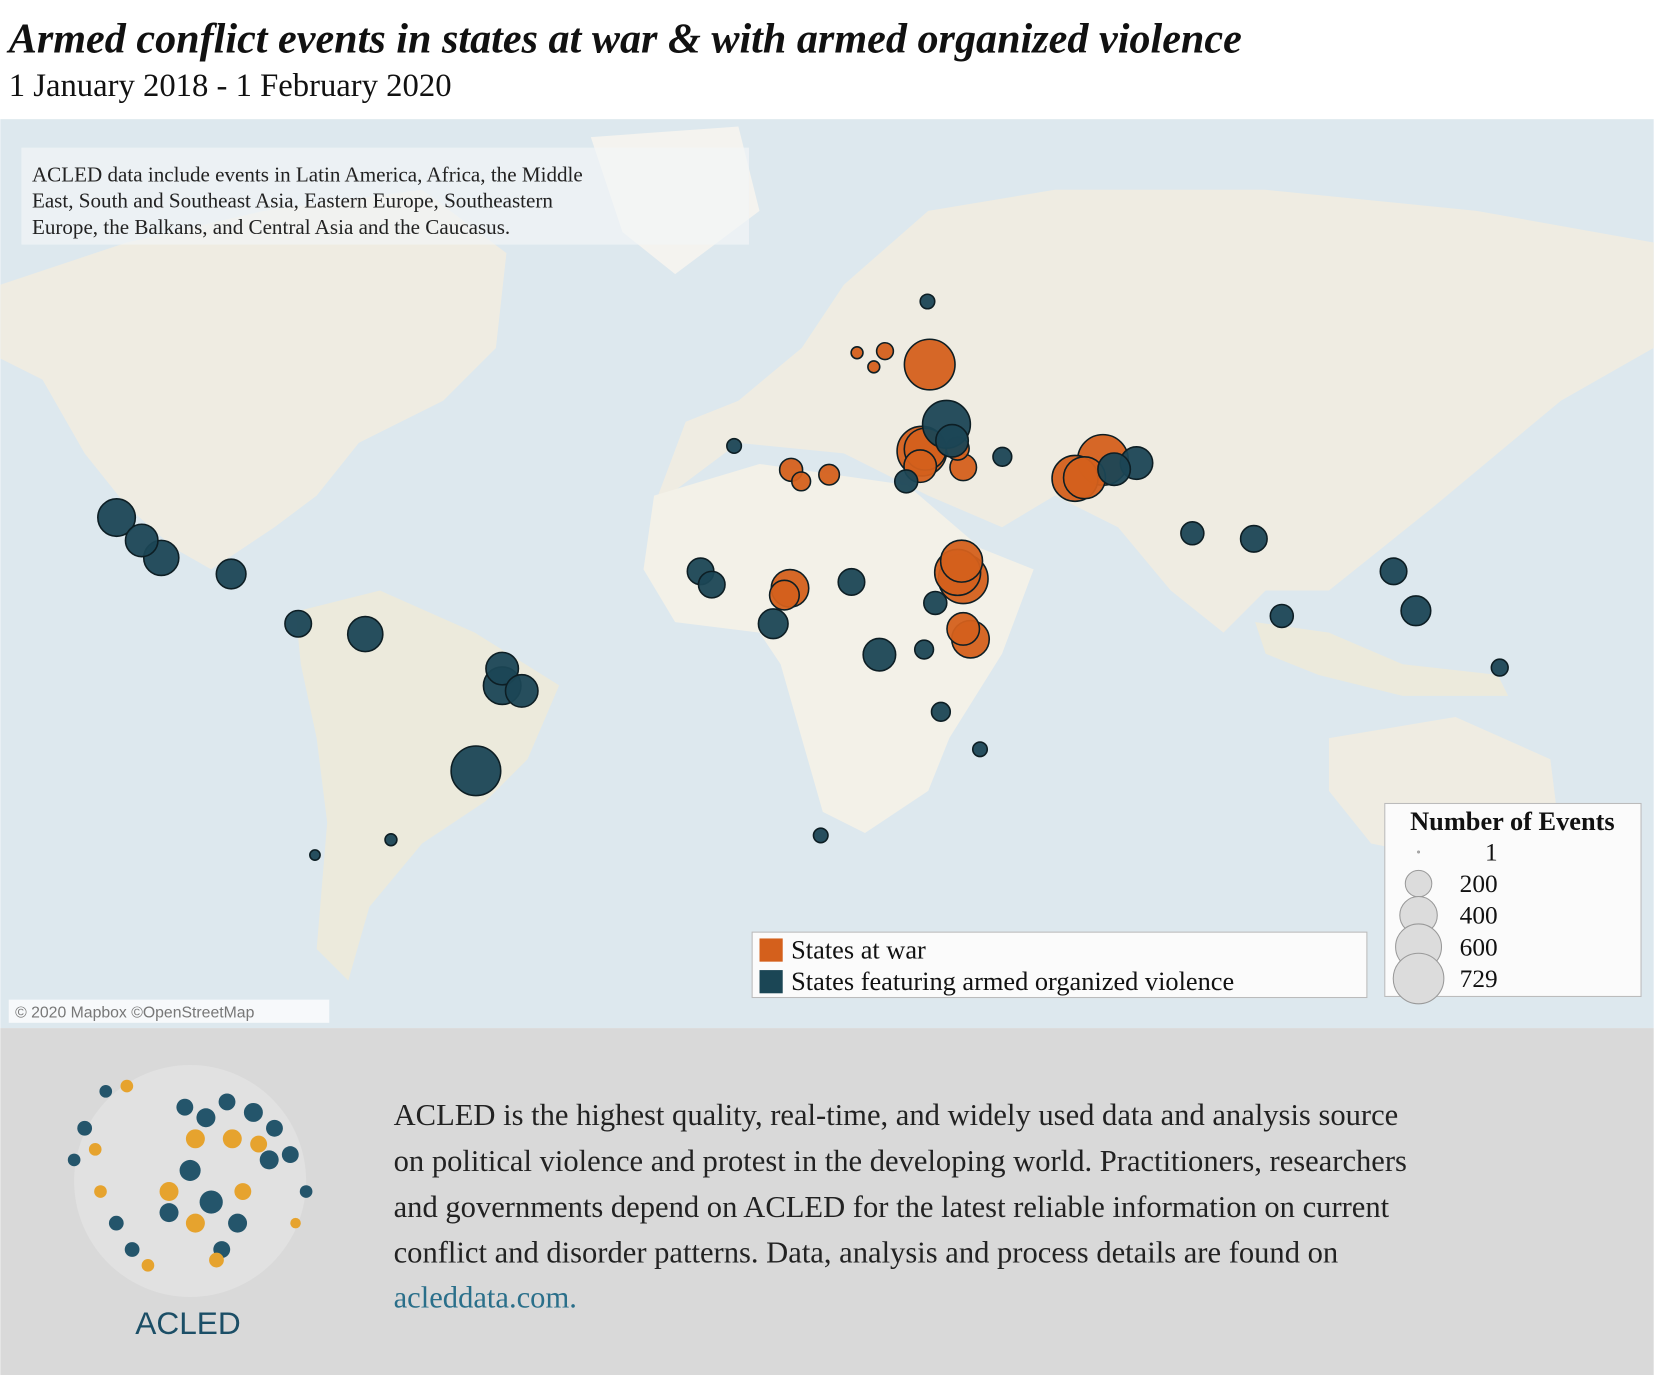 This screenshot has width=1654, height=1375. I want to click on logo-globe, so click(190, 1180).